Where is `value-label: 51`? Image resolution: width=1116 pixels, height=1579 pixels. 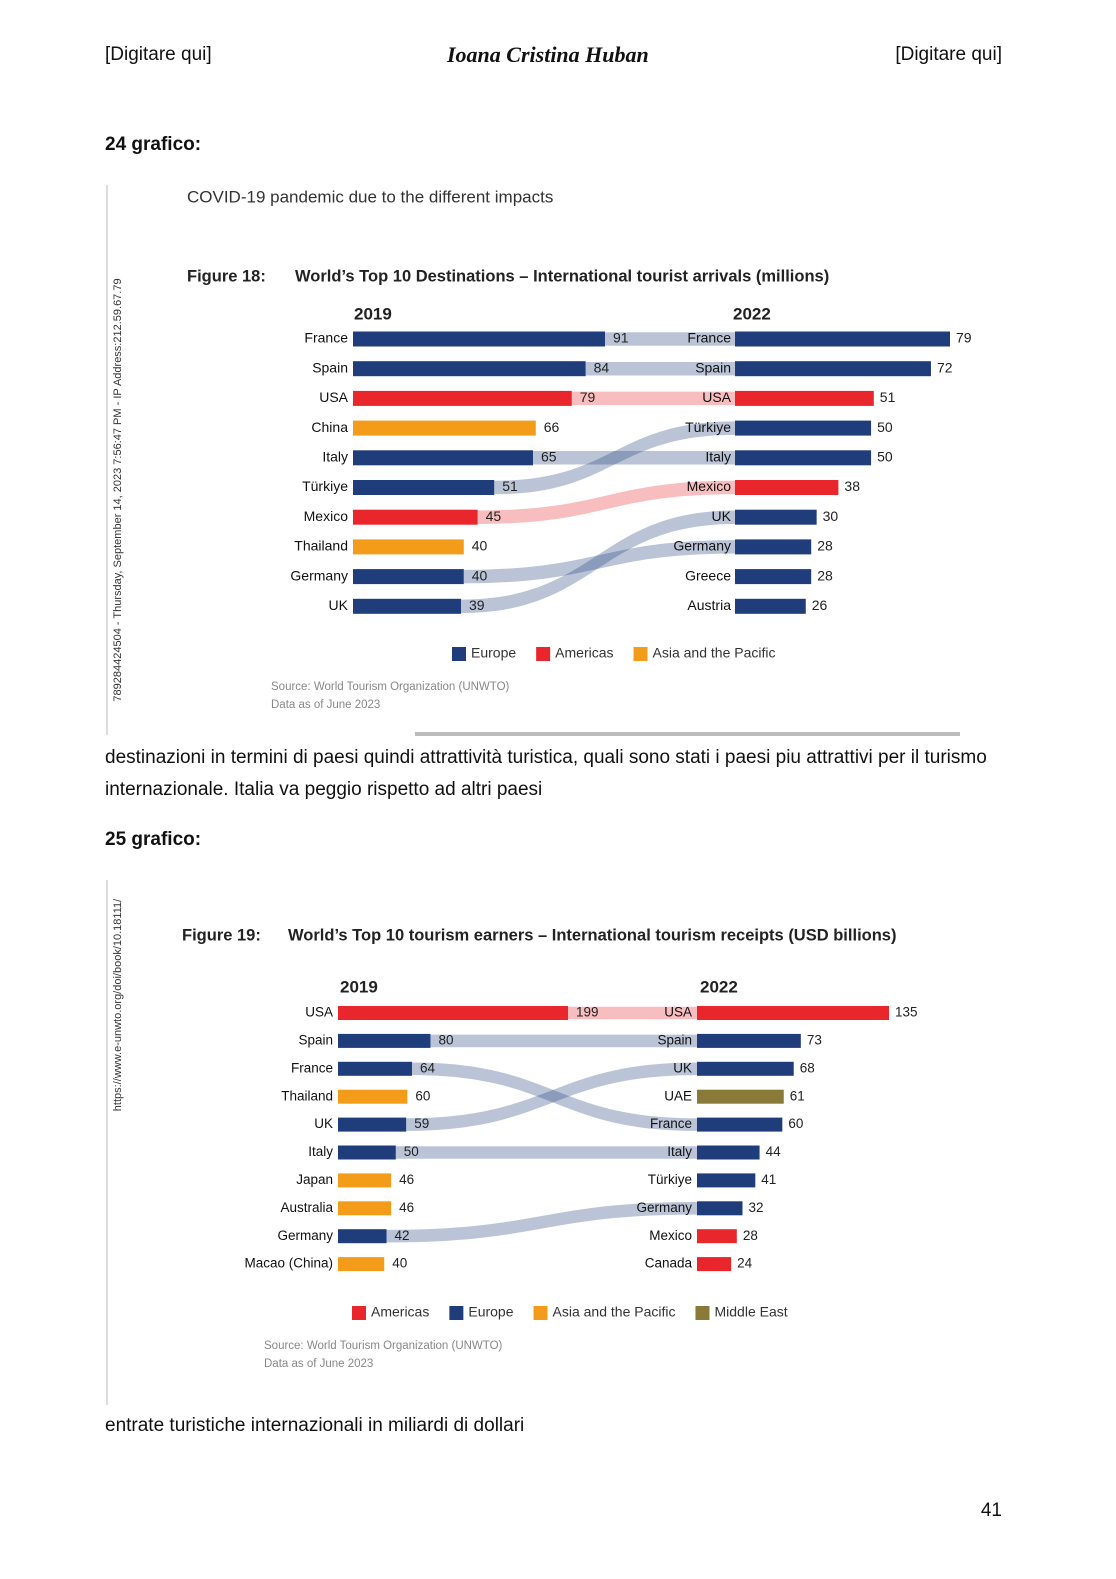
value-label: 51 is located at coordinates (510, 486).